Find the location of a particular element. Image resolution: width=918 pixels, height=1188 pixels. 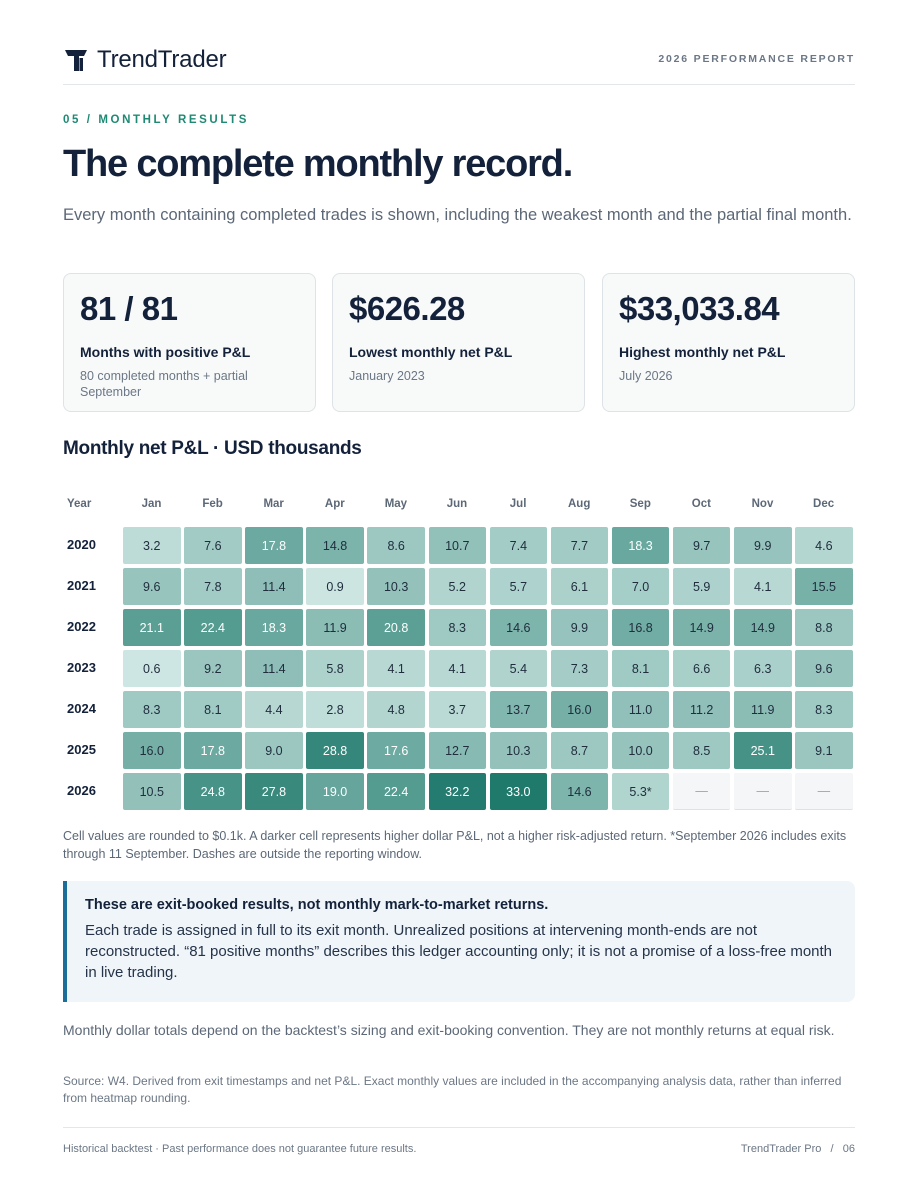

heatmap-cell: 3.2 is located at coordinates (152, 545).